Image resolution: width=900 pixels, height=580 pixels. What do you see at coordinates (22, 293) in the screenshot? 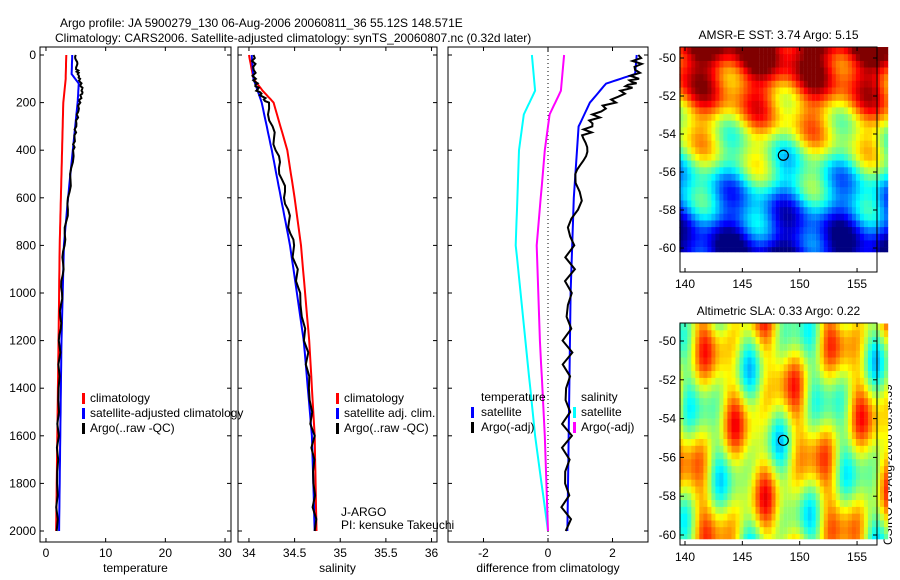
I see `y-tick-label: 1000` at bounding box center [22, 293].